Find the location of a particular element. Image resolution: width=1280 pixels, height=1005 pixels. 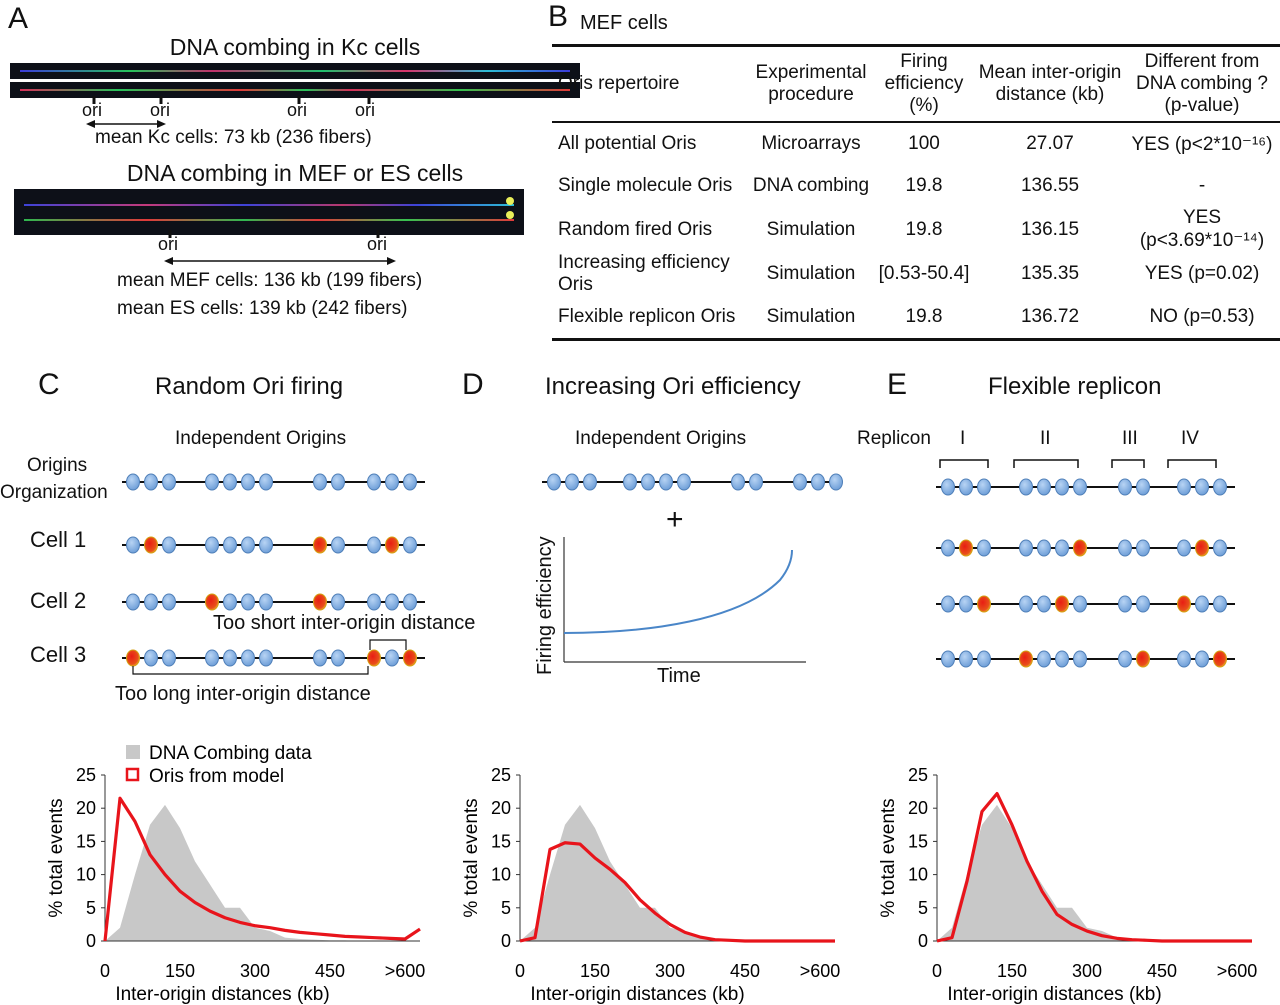

panel-d-title: Increasing Ori efficiency is located at coordinates (673, 386).